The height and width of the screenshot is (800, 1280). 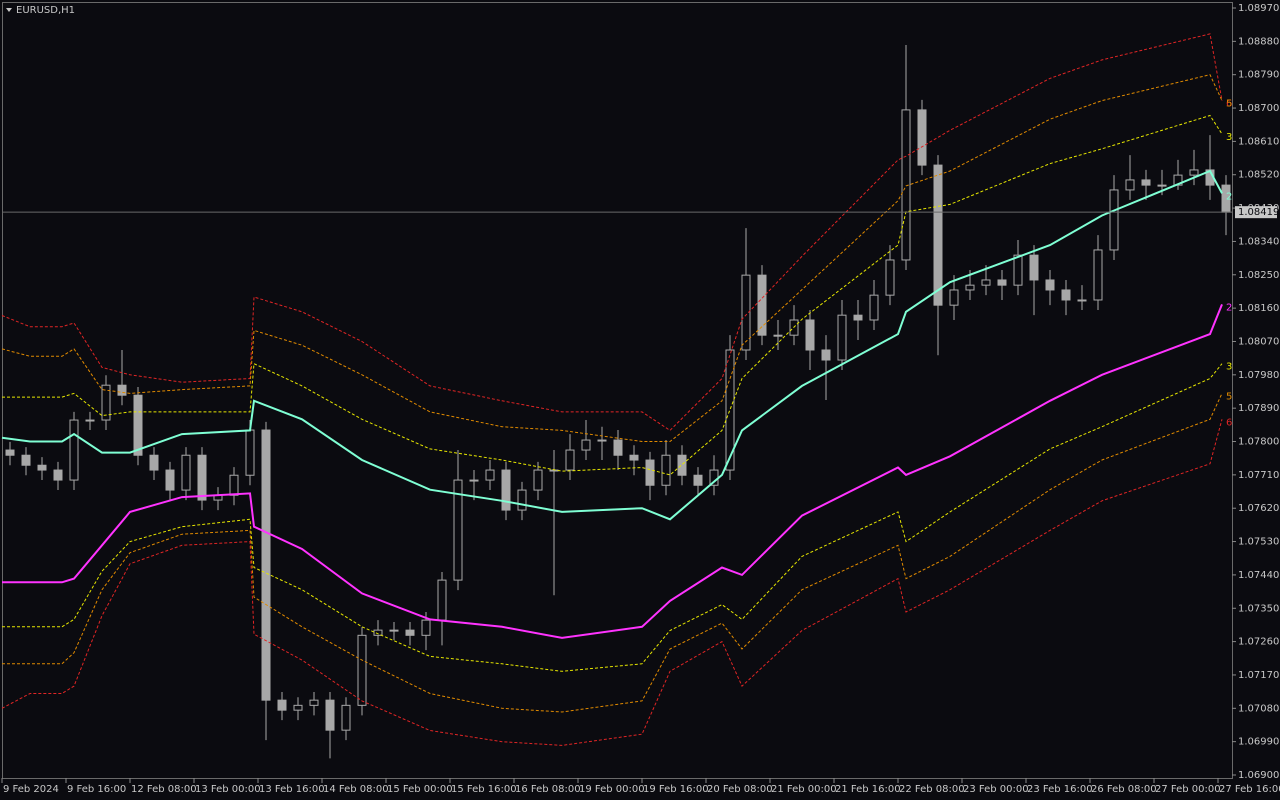 I want to click on y-tick-label: 1.07620, so click(x=1258, y=508).